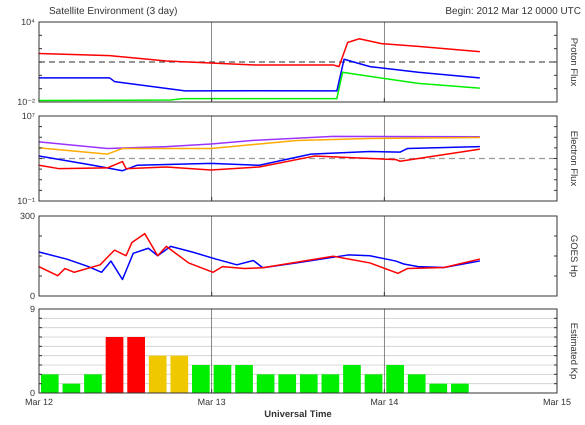 Image resolution: width=585 pixels, height=425 pixels. I want to click on x-tick-label: Mar 13, so click(212, 402).